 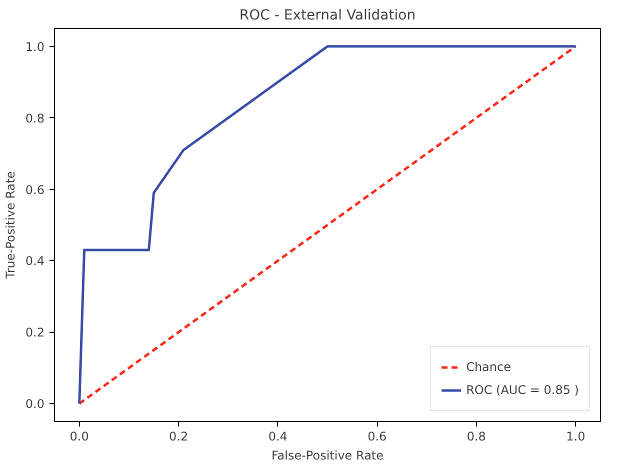 What do you see at coordinates (488, 367) in the screenshot?
I see `legend-label: Chance` at bounding box center [488, 367].